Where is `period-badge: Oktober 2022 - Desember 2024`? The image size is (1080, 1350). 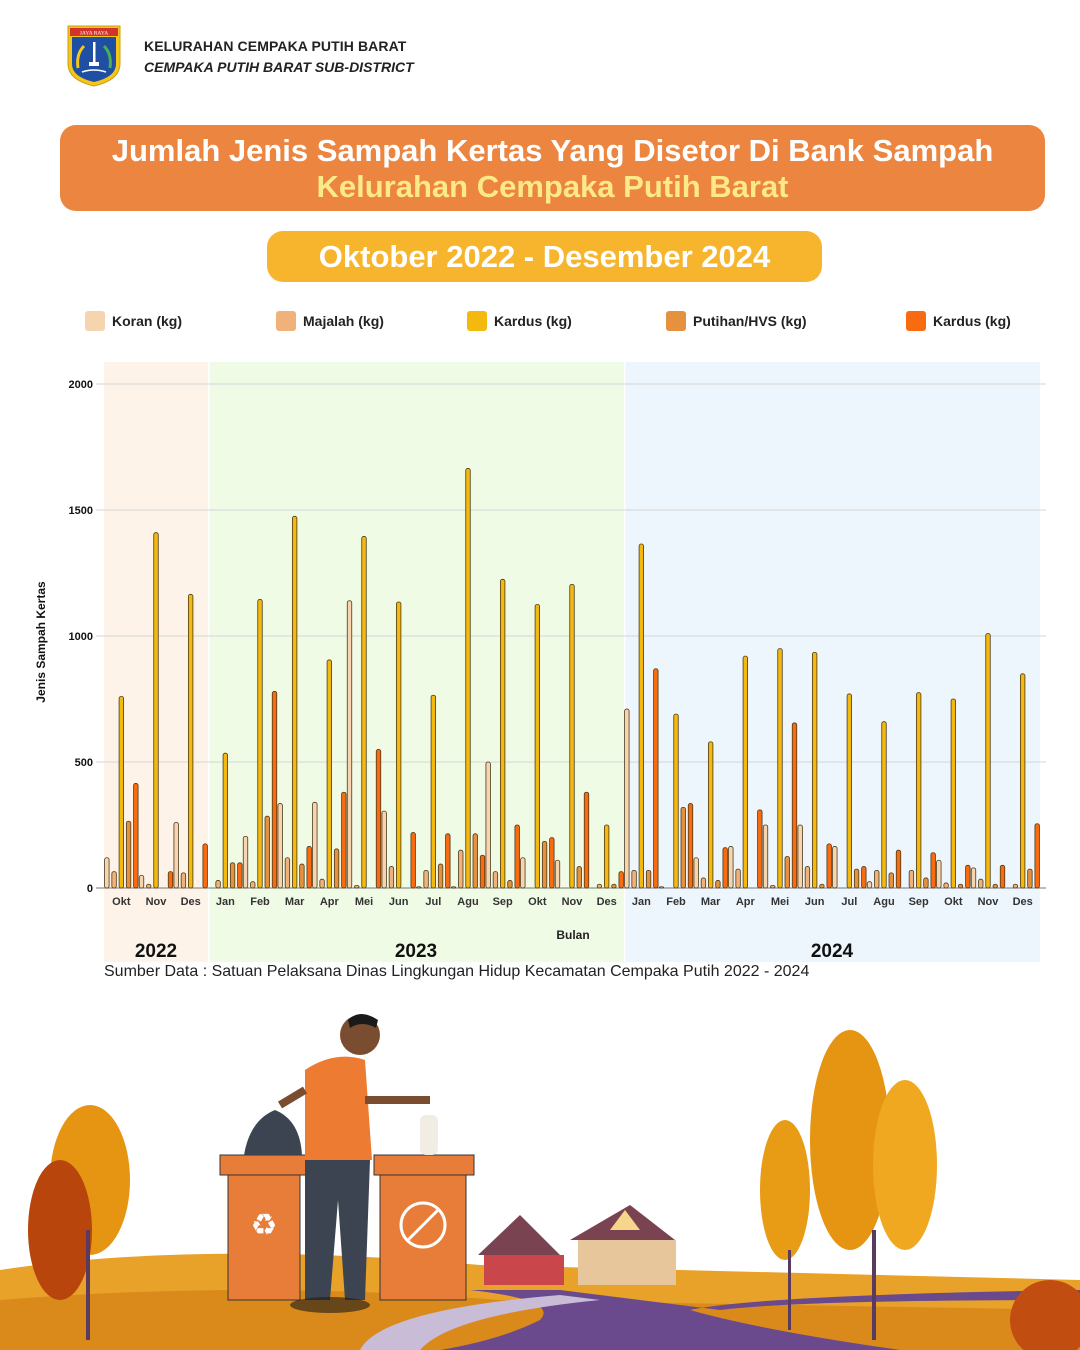
period-badge: Oktober 2022 - Desember 2024 is located at coordinates (544, 256).